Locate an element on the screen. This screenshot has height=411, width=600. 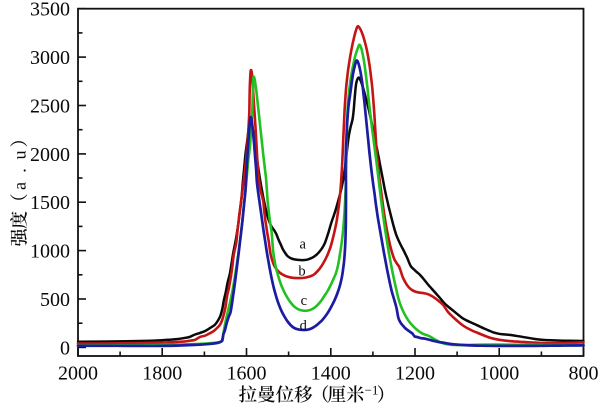
svg-text: 500 is located at coordinates (55, 300).